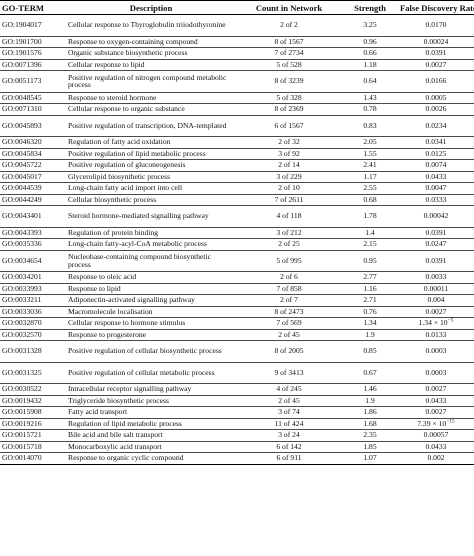 Image resolution: width=474 pixels, height=556 pixels. I want to click on go-id-cell: GO:0015721, so click(33, 435).